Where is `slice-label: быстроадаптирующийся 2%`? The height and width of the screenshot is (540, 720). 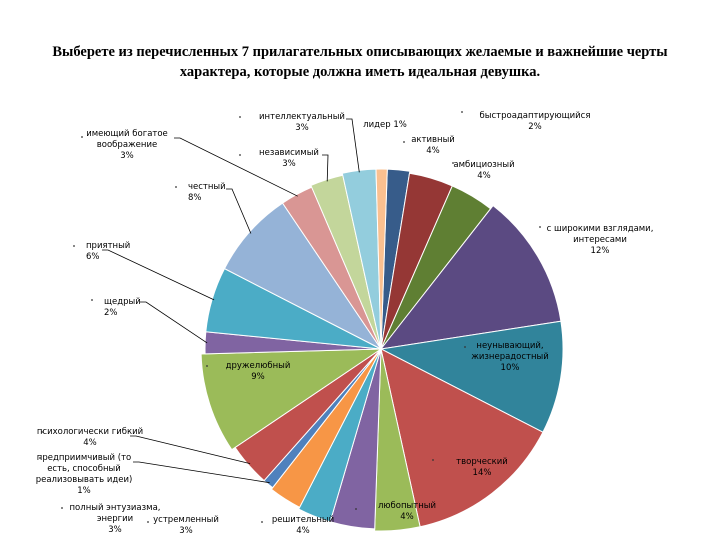
slice-label: быстроадаптирующийся 2% is located at coordinates (535, 121).